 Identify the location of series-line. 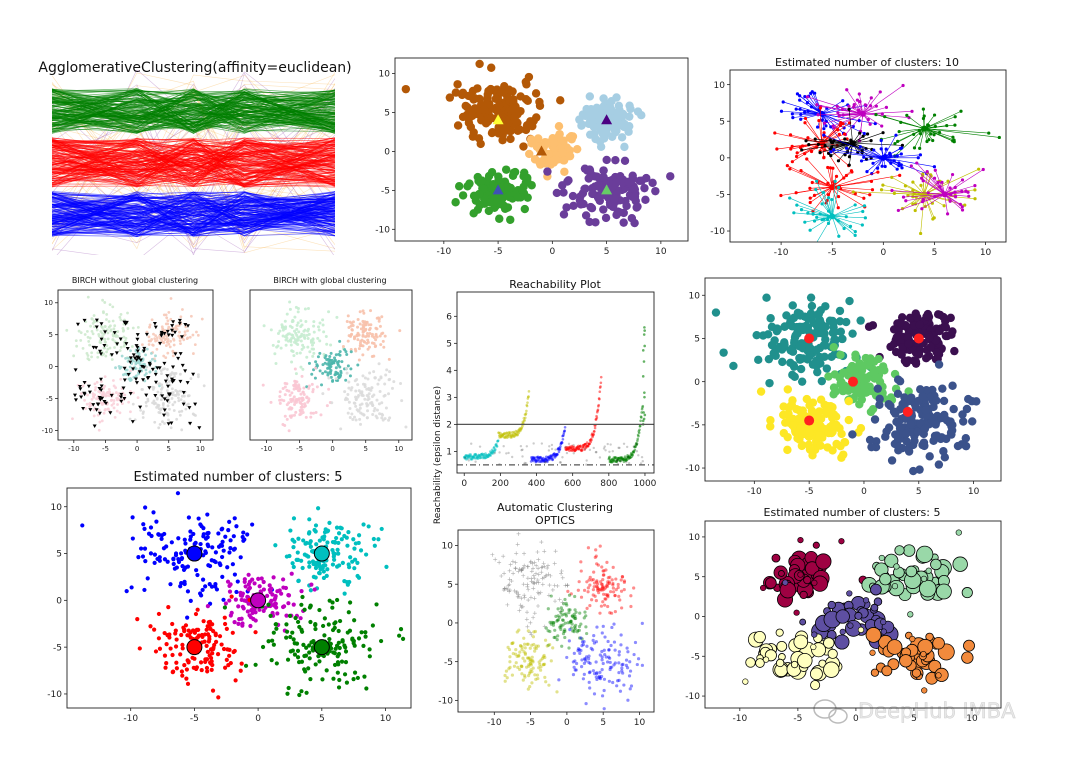
(193, 164).